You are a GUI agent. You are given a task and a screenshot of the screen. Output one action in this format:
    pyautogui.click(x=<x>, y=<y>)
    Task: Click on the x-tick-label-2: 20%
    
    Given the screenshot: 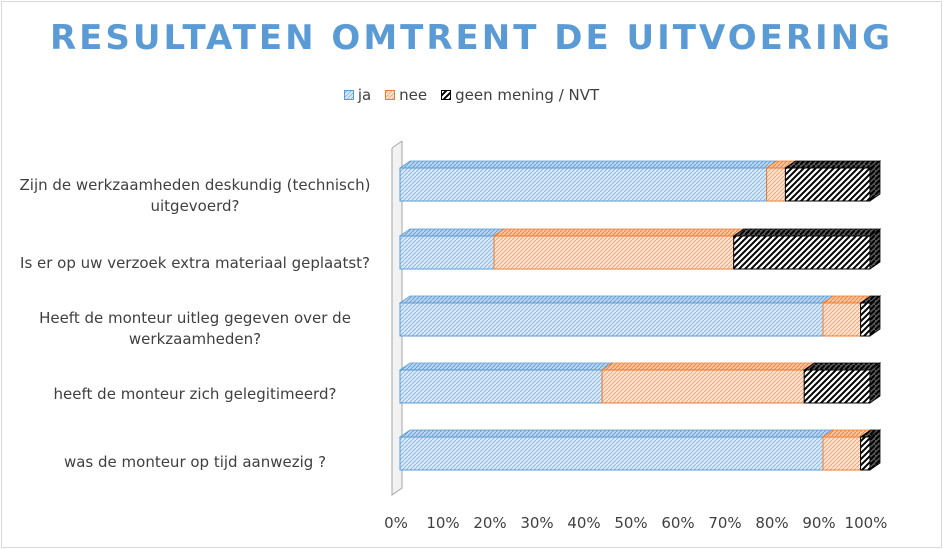 What is the action you would take?
    pyautogui.click(x=489, y=523)
    